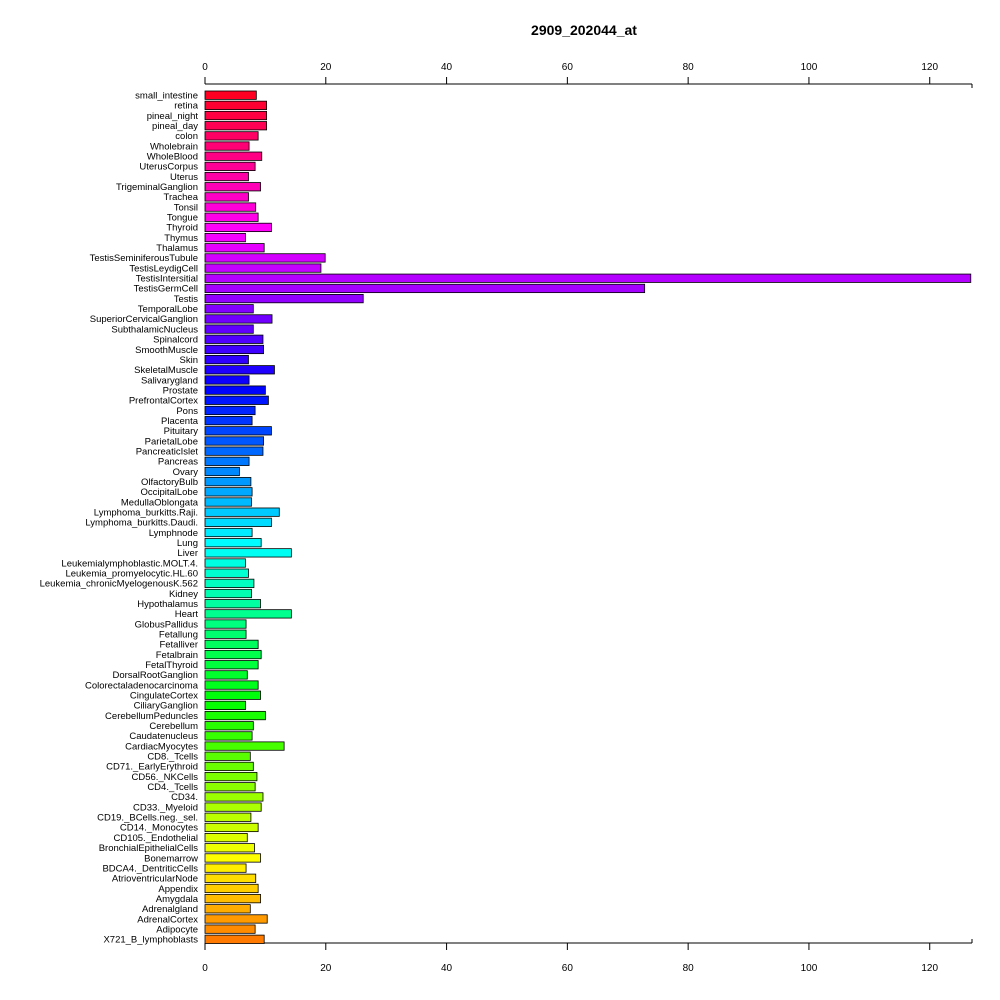 This screenshot has height=1000, width=1000. Describe the element at coordinates (182, 218) in the screenshot. I see `category-label: Tongue` at that location.